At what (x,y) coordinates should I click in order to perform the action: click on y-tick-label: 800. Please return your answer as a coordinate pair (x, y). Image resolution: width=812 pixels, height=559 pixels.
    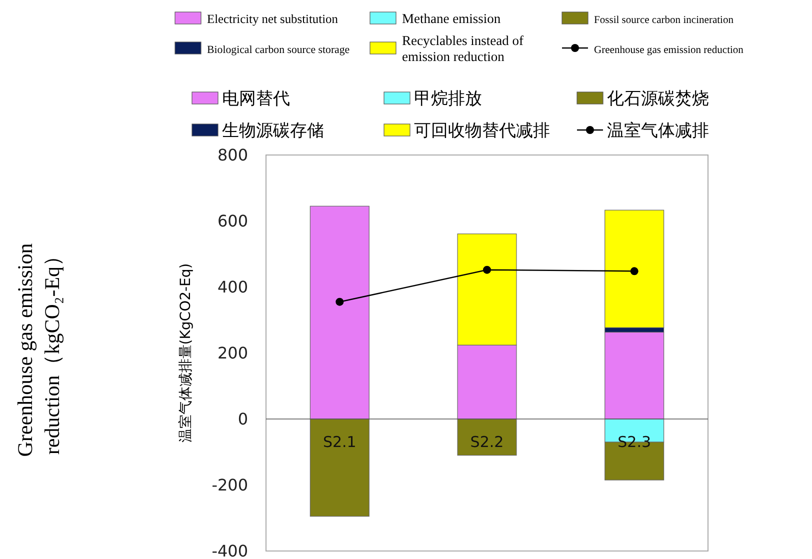
    Looking at the image, I should click on (232, 155).